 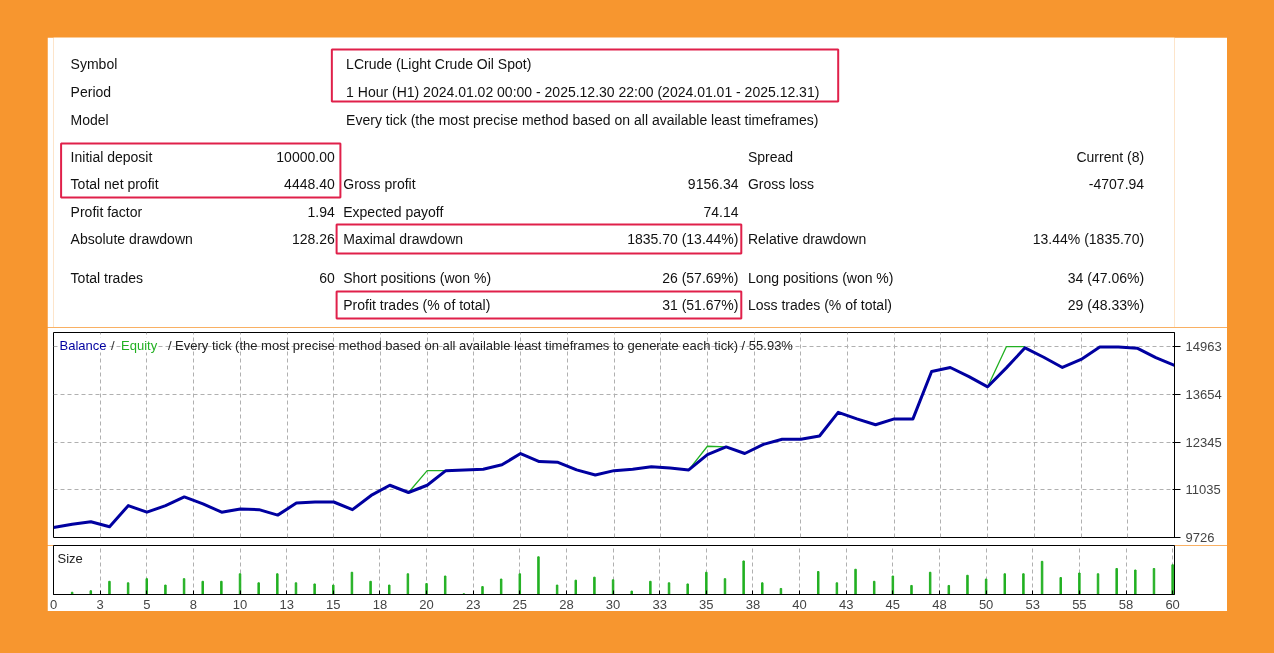 What do you see at coordinates (403, 238) in the screenshot?
I see `text: Maximal drawdown` at bounding box center [403, 238].